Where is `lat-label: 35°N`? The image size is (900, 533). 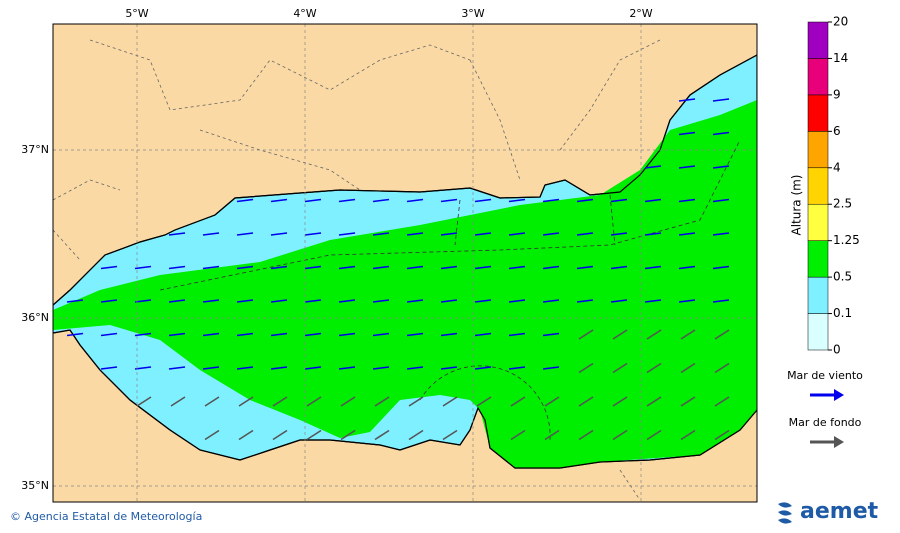 lat-label: 35°N is located at coordinates (35, 485).